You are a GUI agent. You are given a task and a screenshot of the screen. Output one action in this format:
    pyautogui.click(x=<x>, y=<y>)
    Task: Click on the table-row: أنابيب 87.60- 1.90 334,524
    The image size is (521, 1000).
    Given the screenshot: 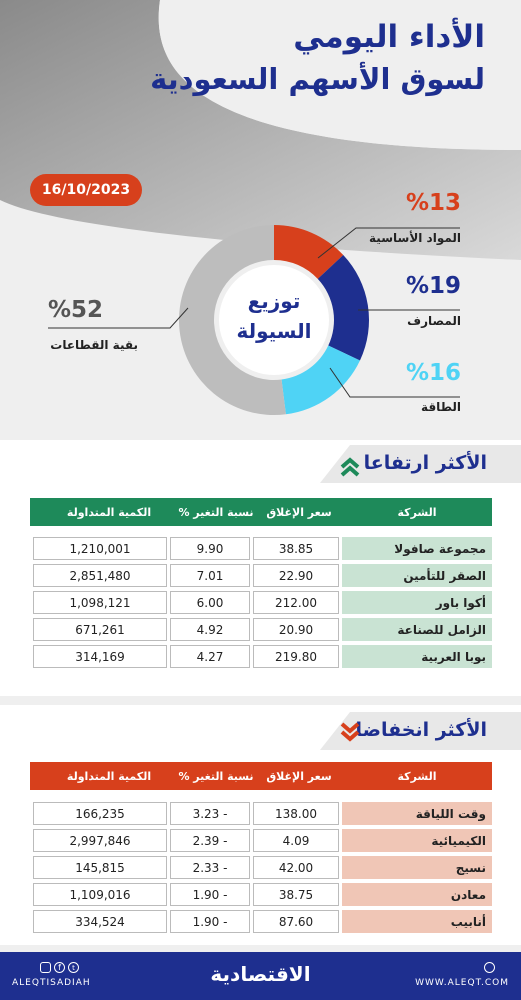 What is the action you would take?
    pyautogui.click(x=261, y=921)
    